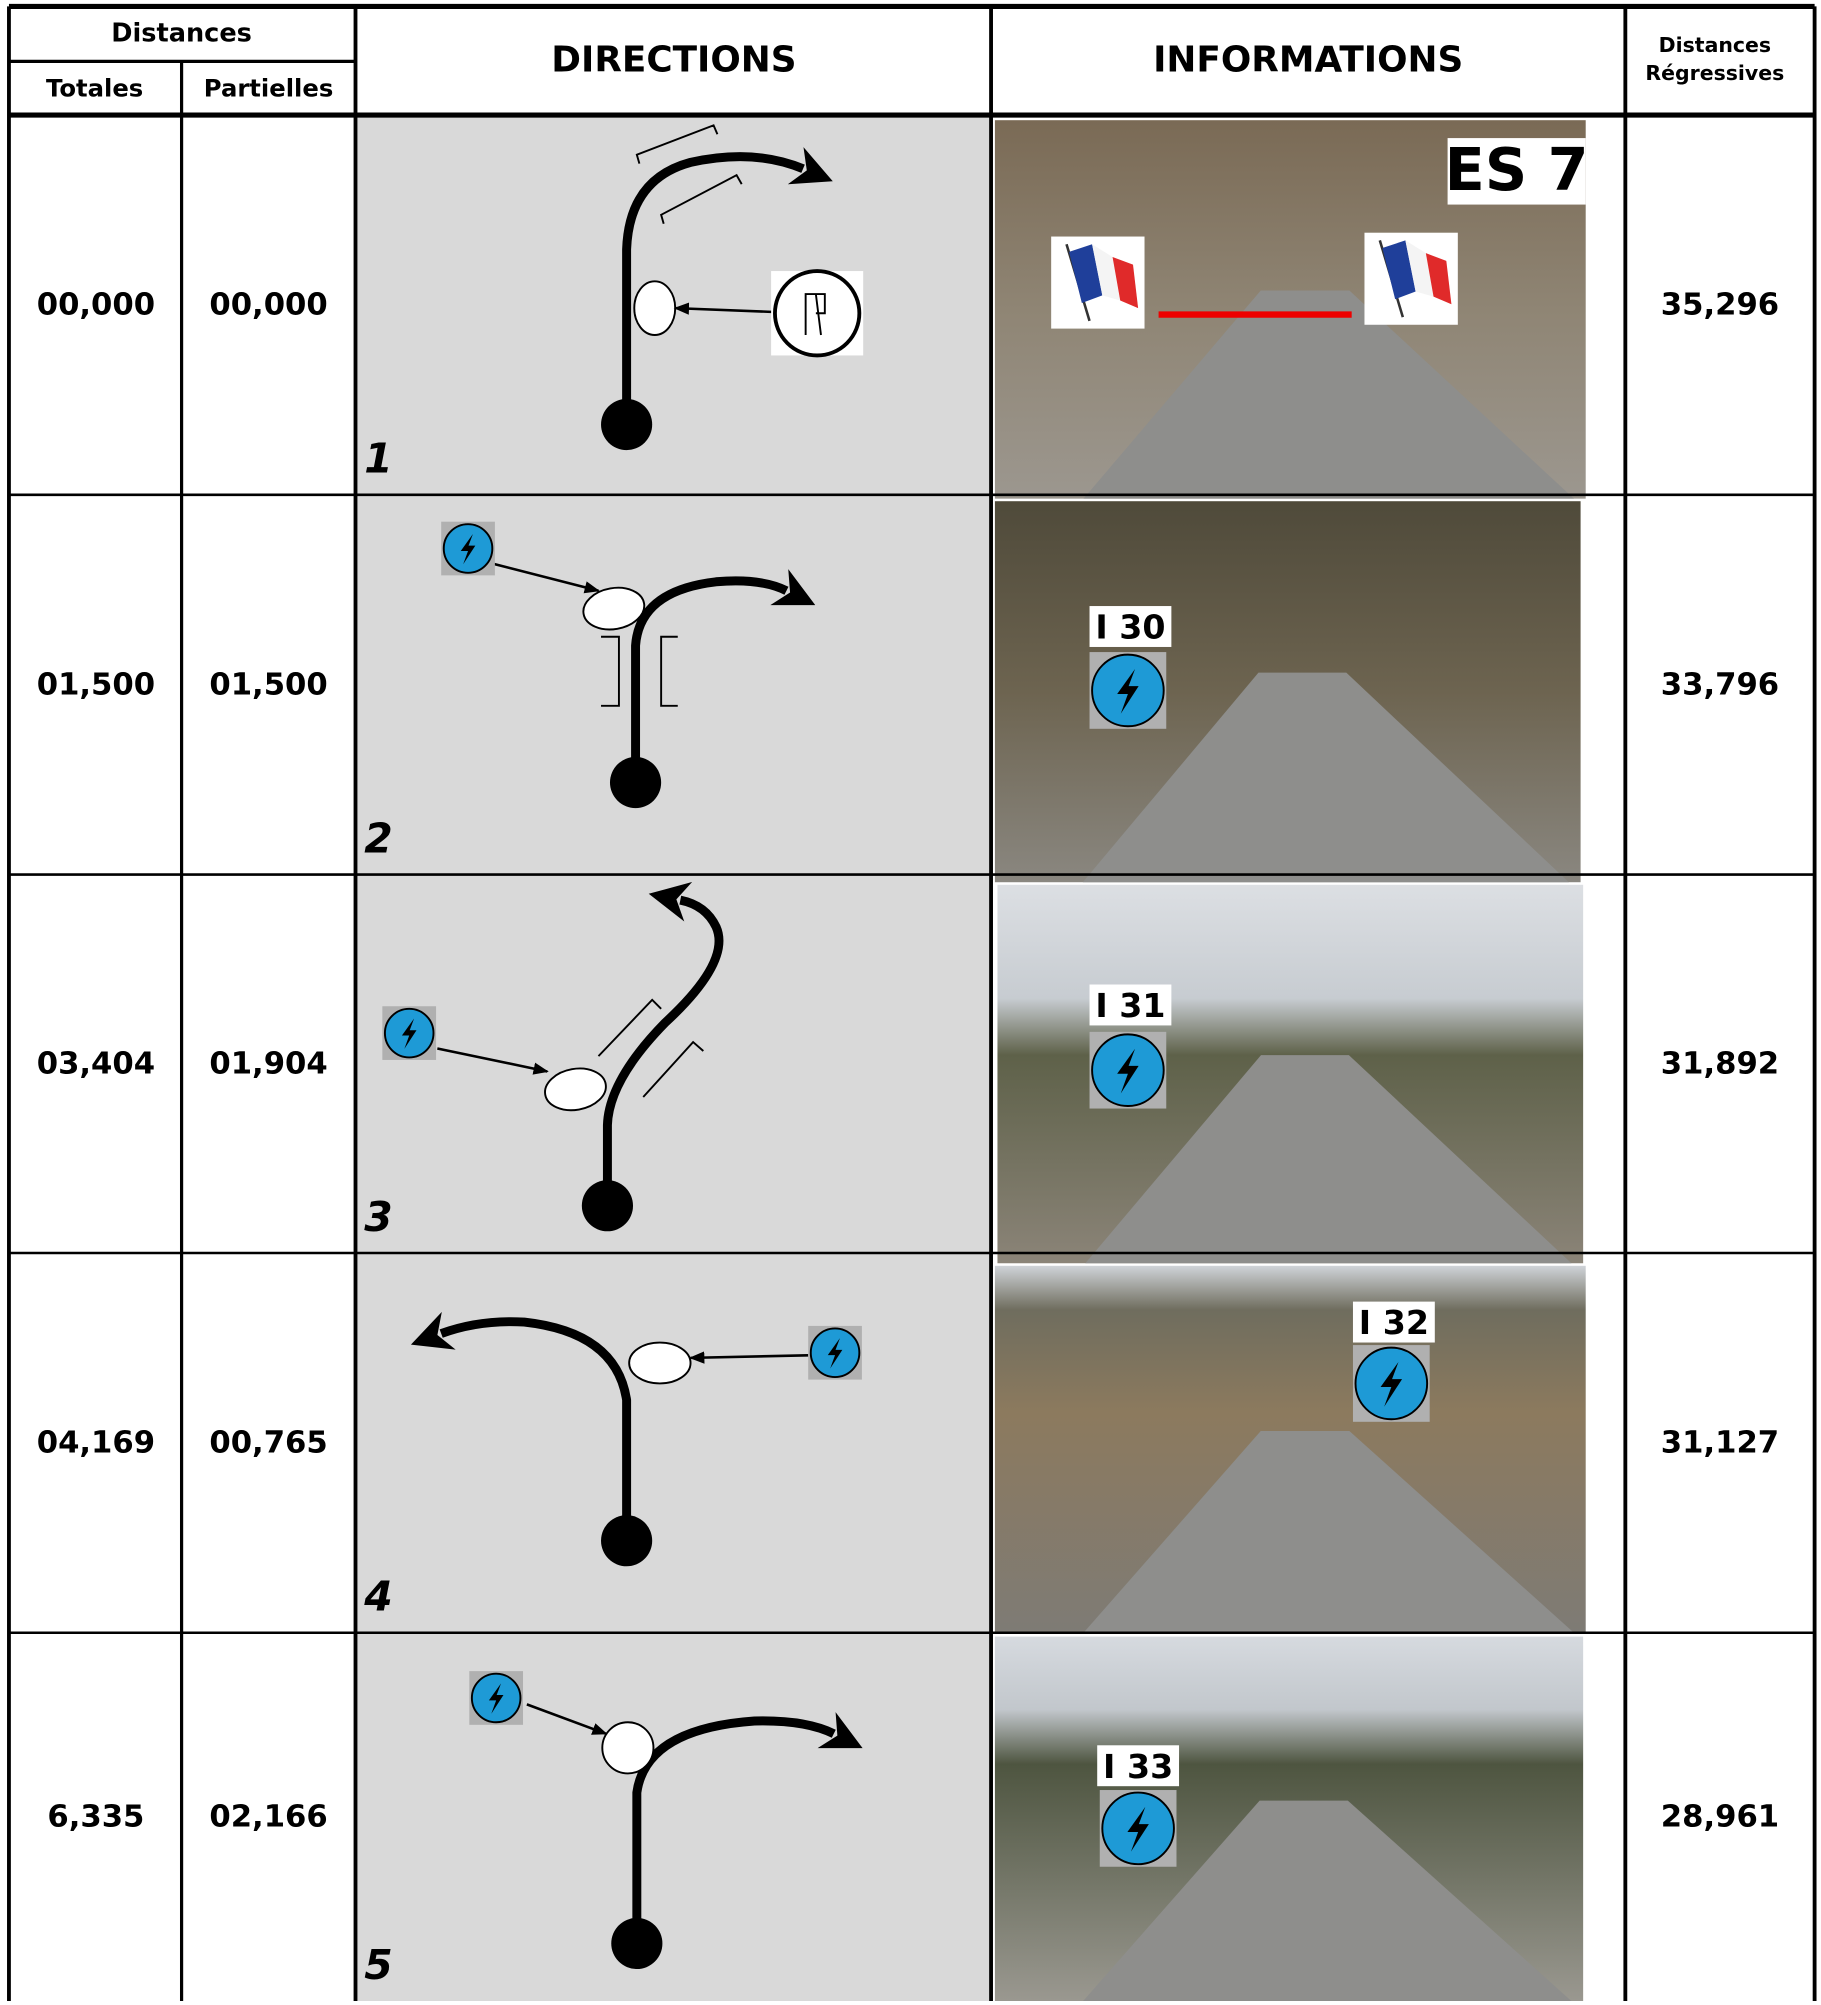 This screenshot has height=2005, width=1821. Describe the element at coordinates (94, 88) in the screenshot. I see `header-totales: Totales` at that location.